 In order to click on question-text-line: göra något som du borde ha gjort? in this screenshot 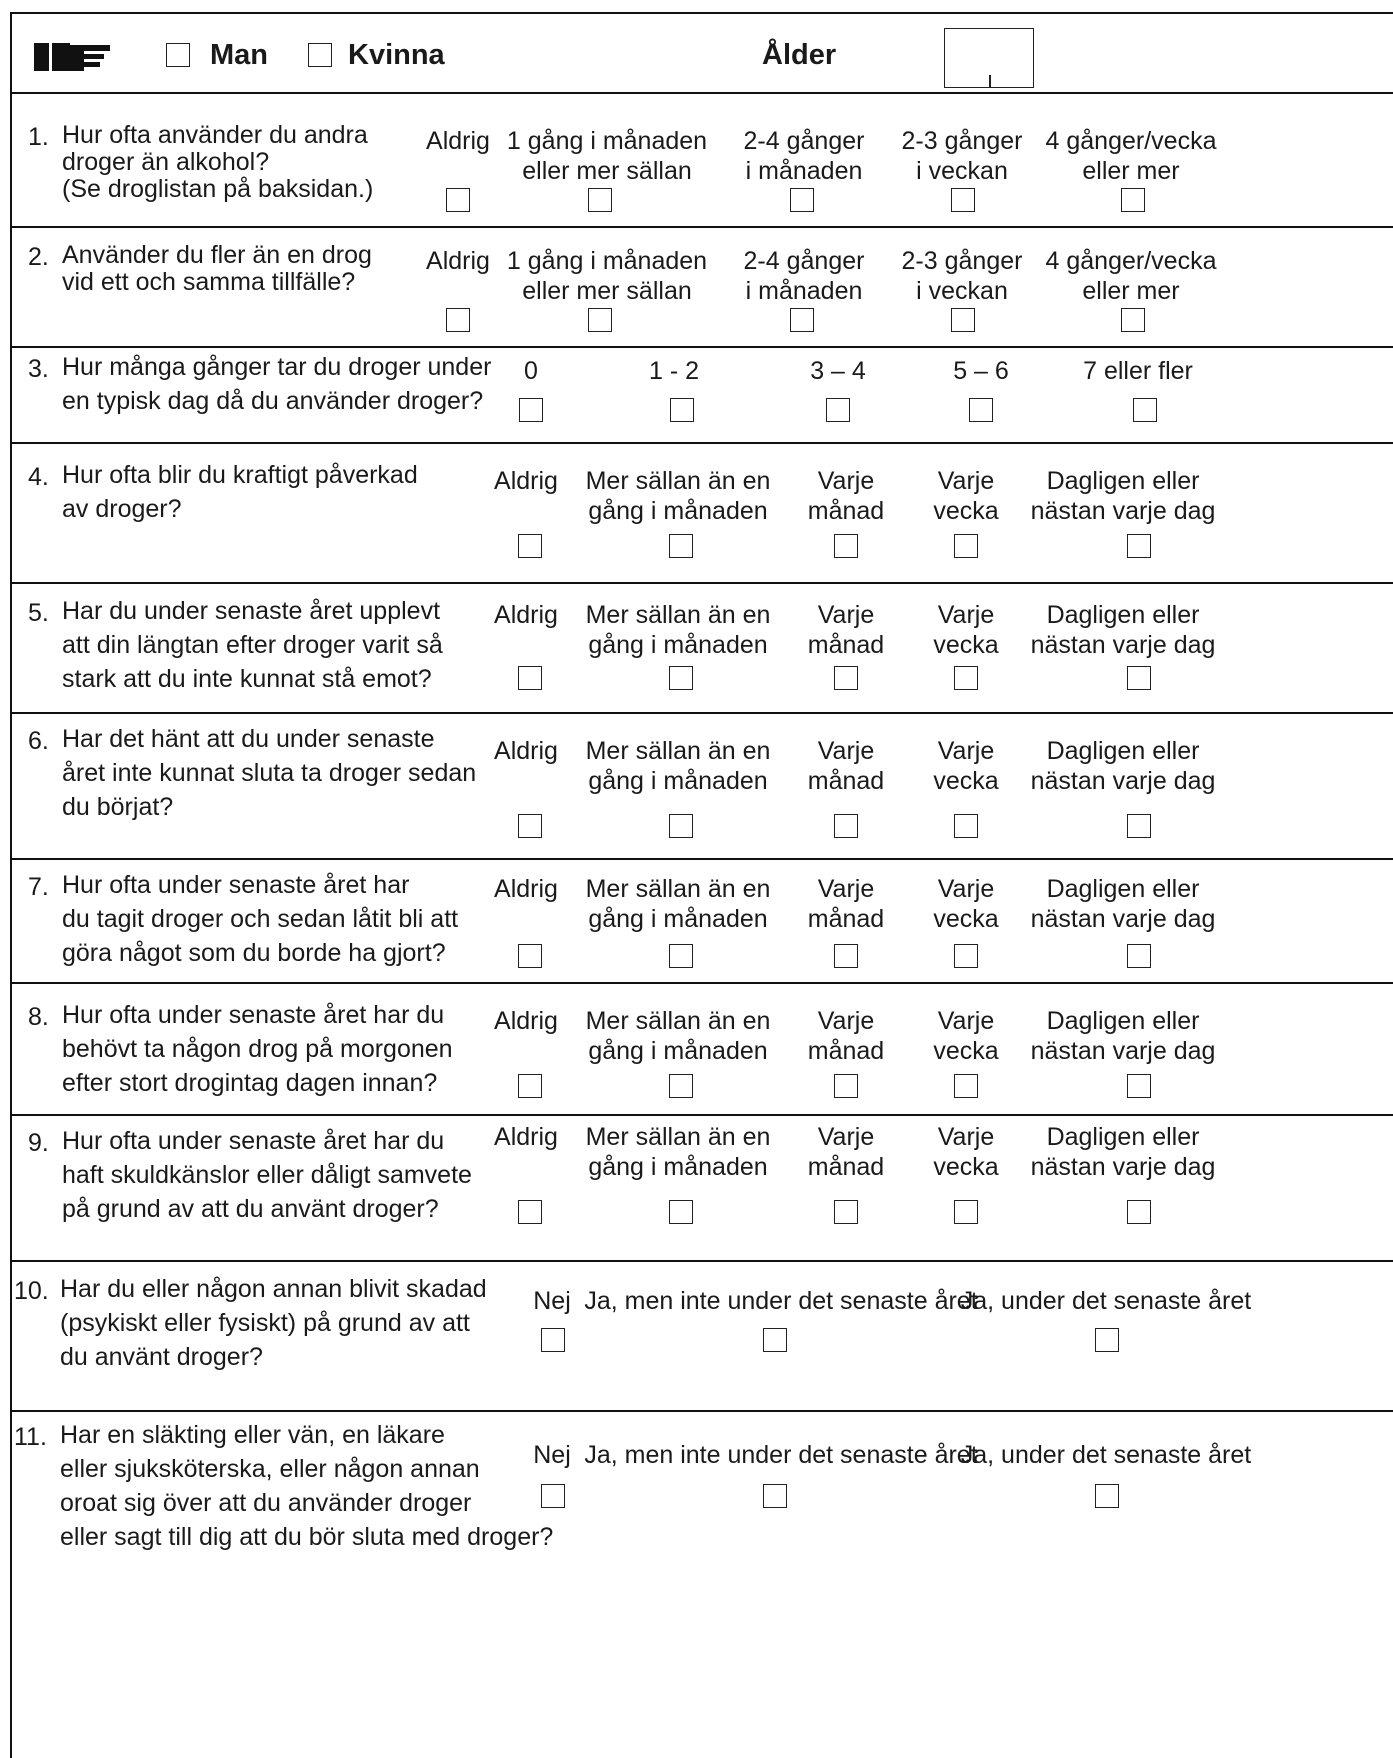, I will do `click(254, 953)`.